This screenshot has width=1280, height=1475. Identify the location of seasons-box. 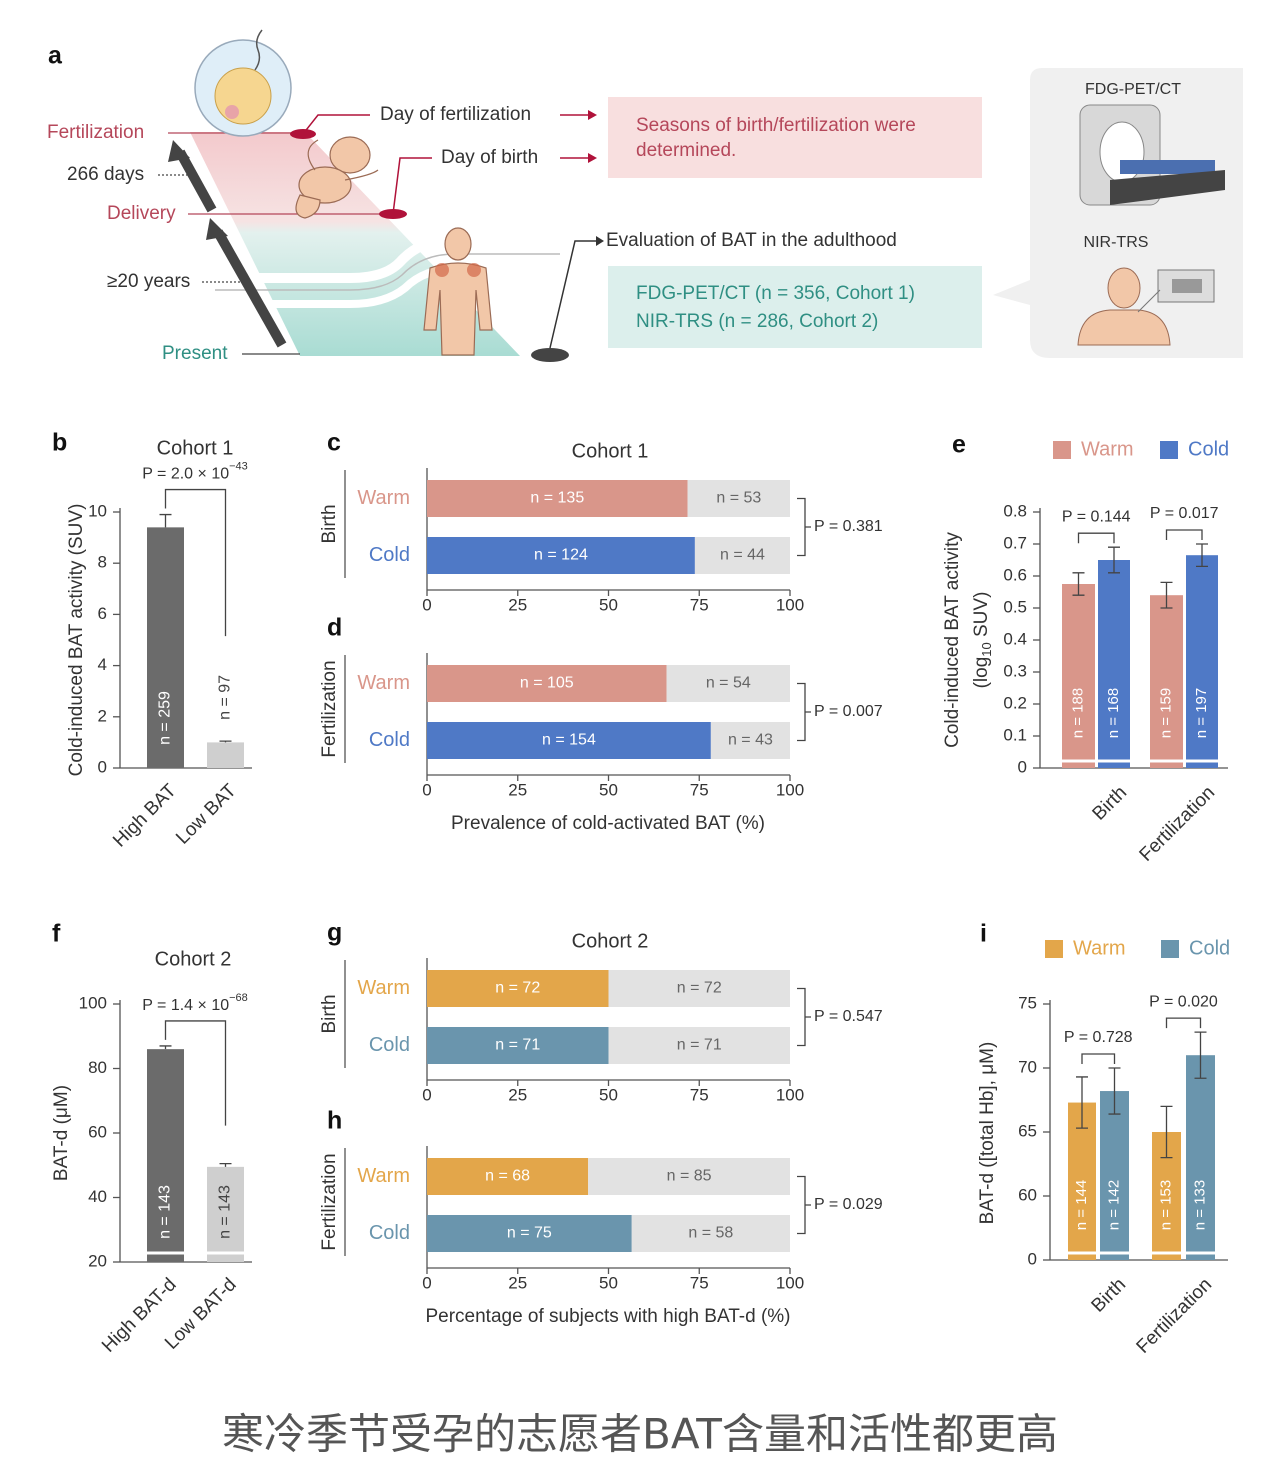
(795, 137).